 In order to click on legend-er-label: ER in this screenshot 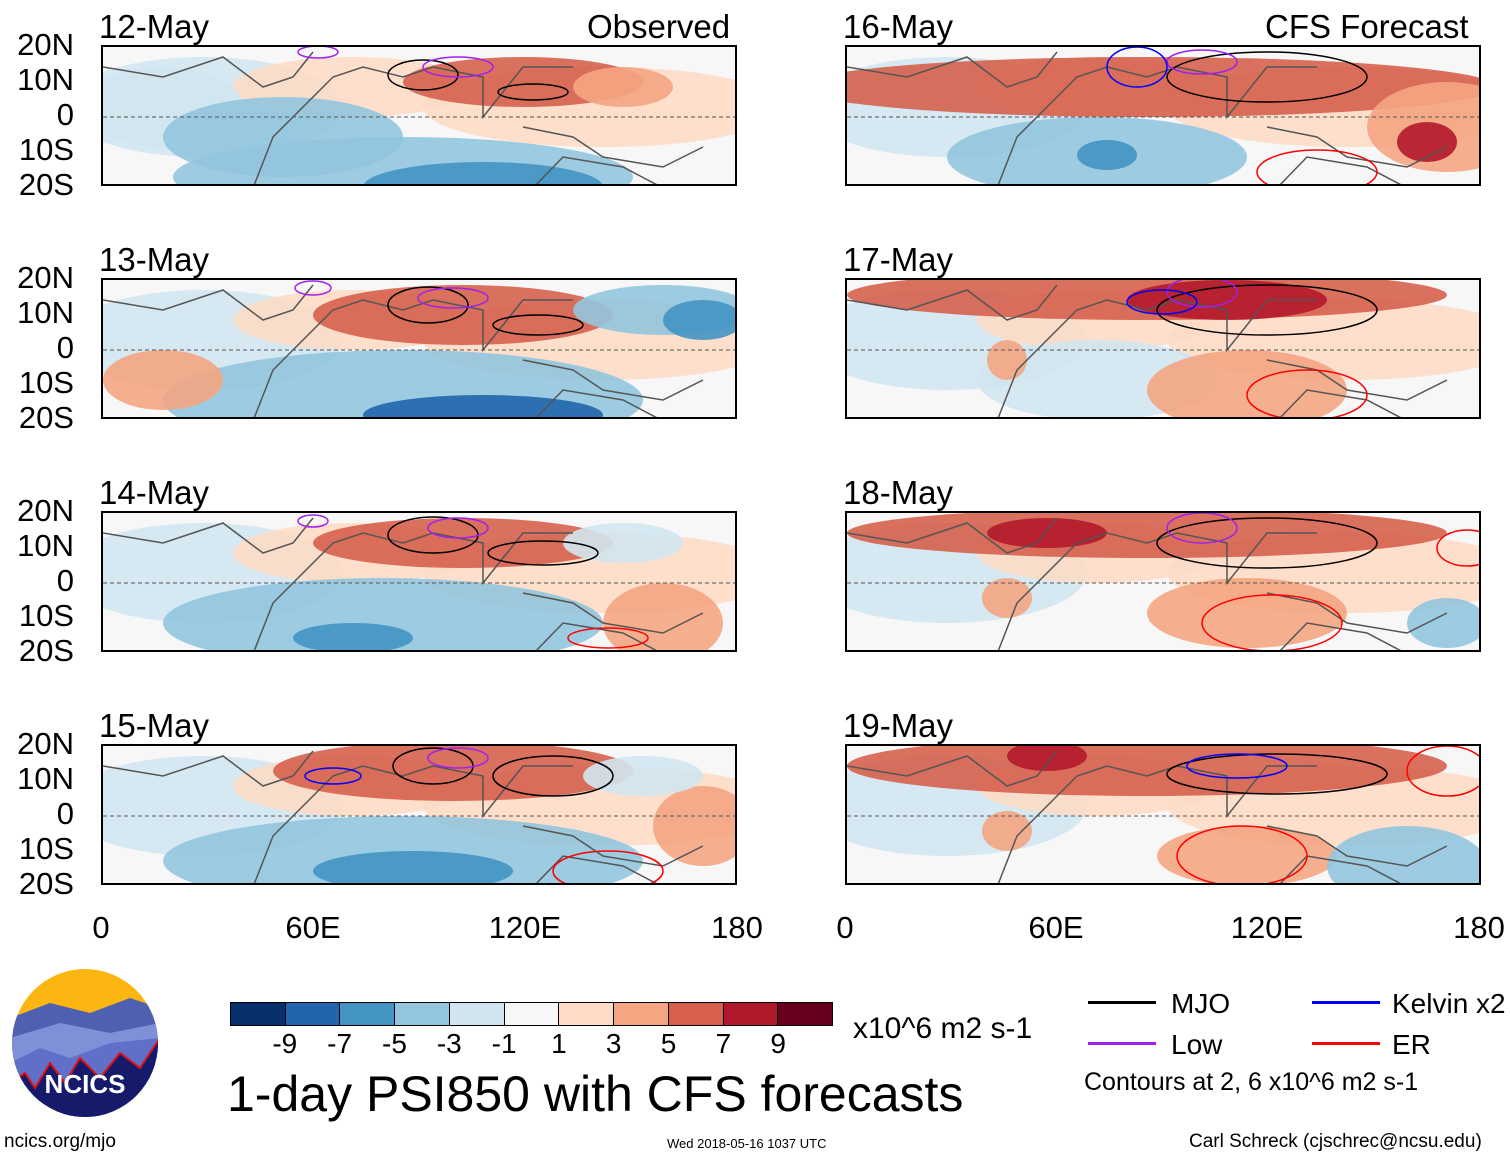, I will do `click(1411, 1044)`.